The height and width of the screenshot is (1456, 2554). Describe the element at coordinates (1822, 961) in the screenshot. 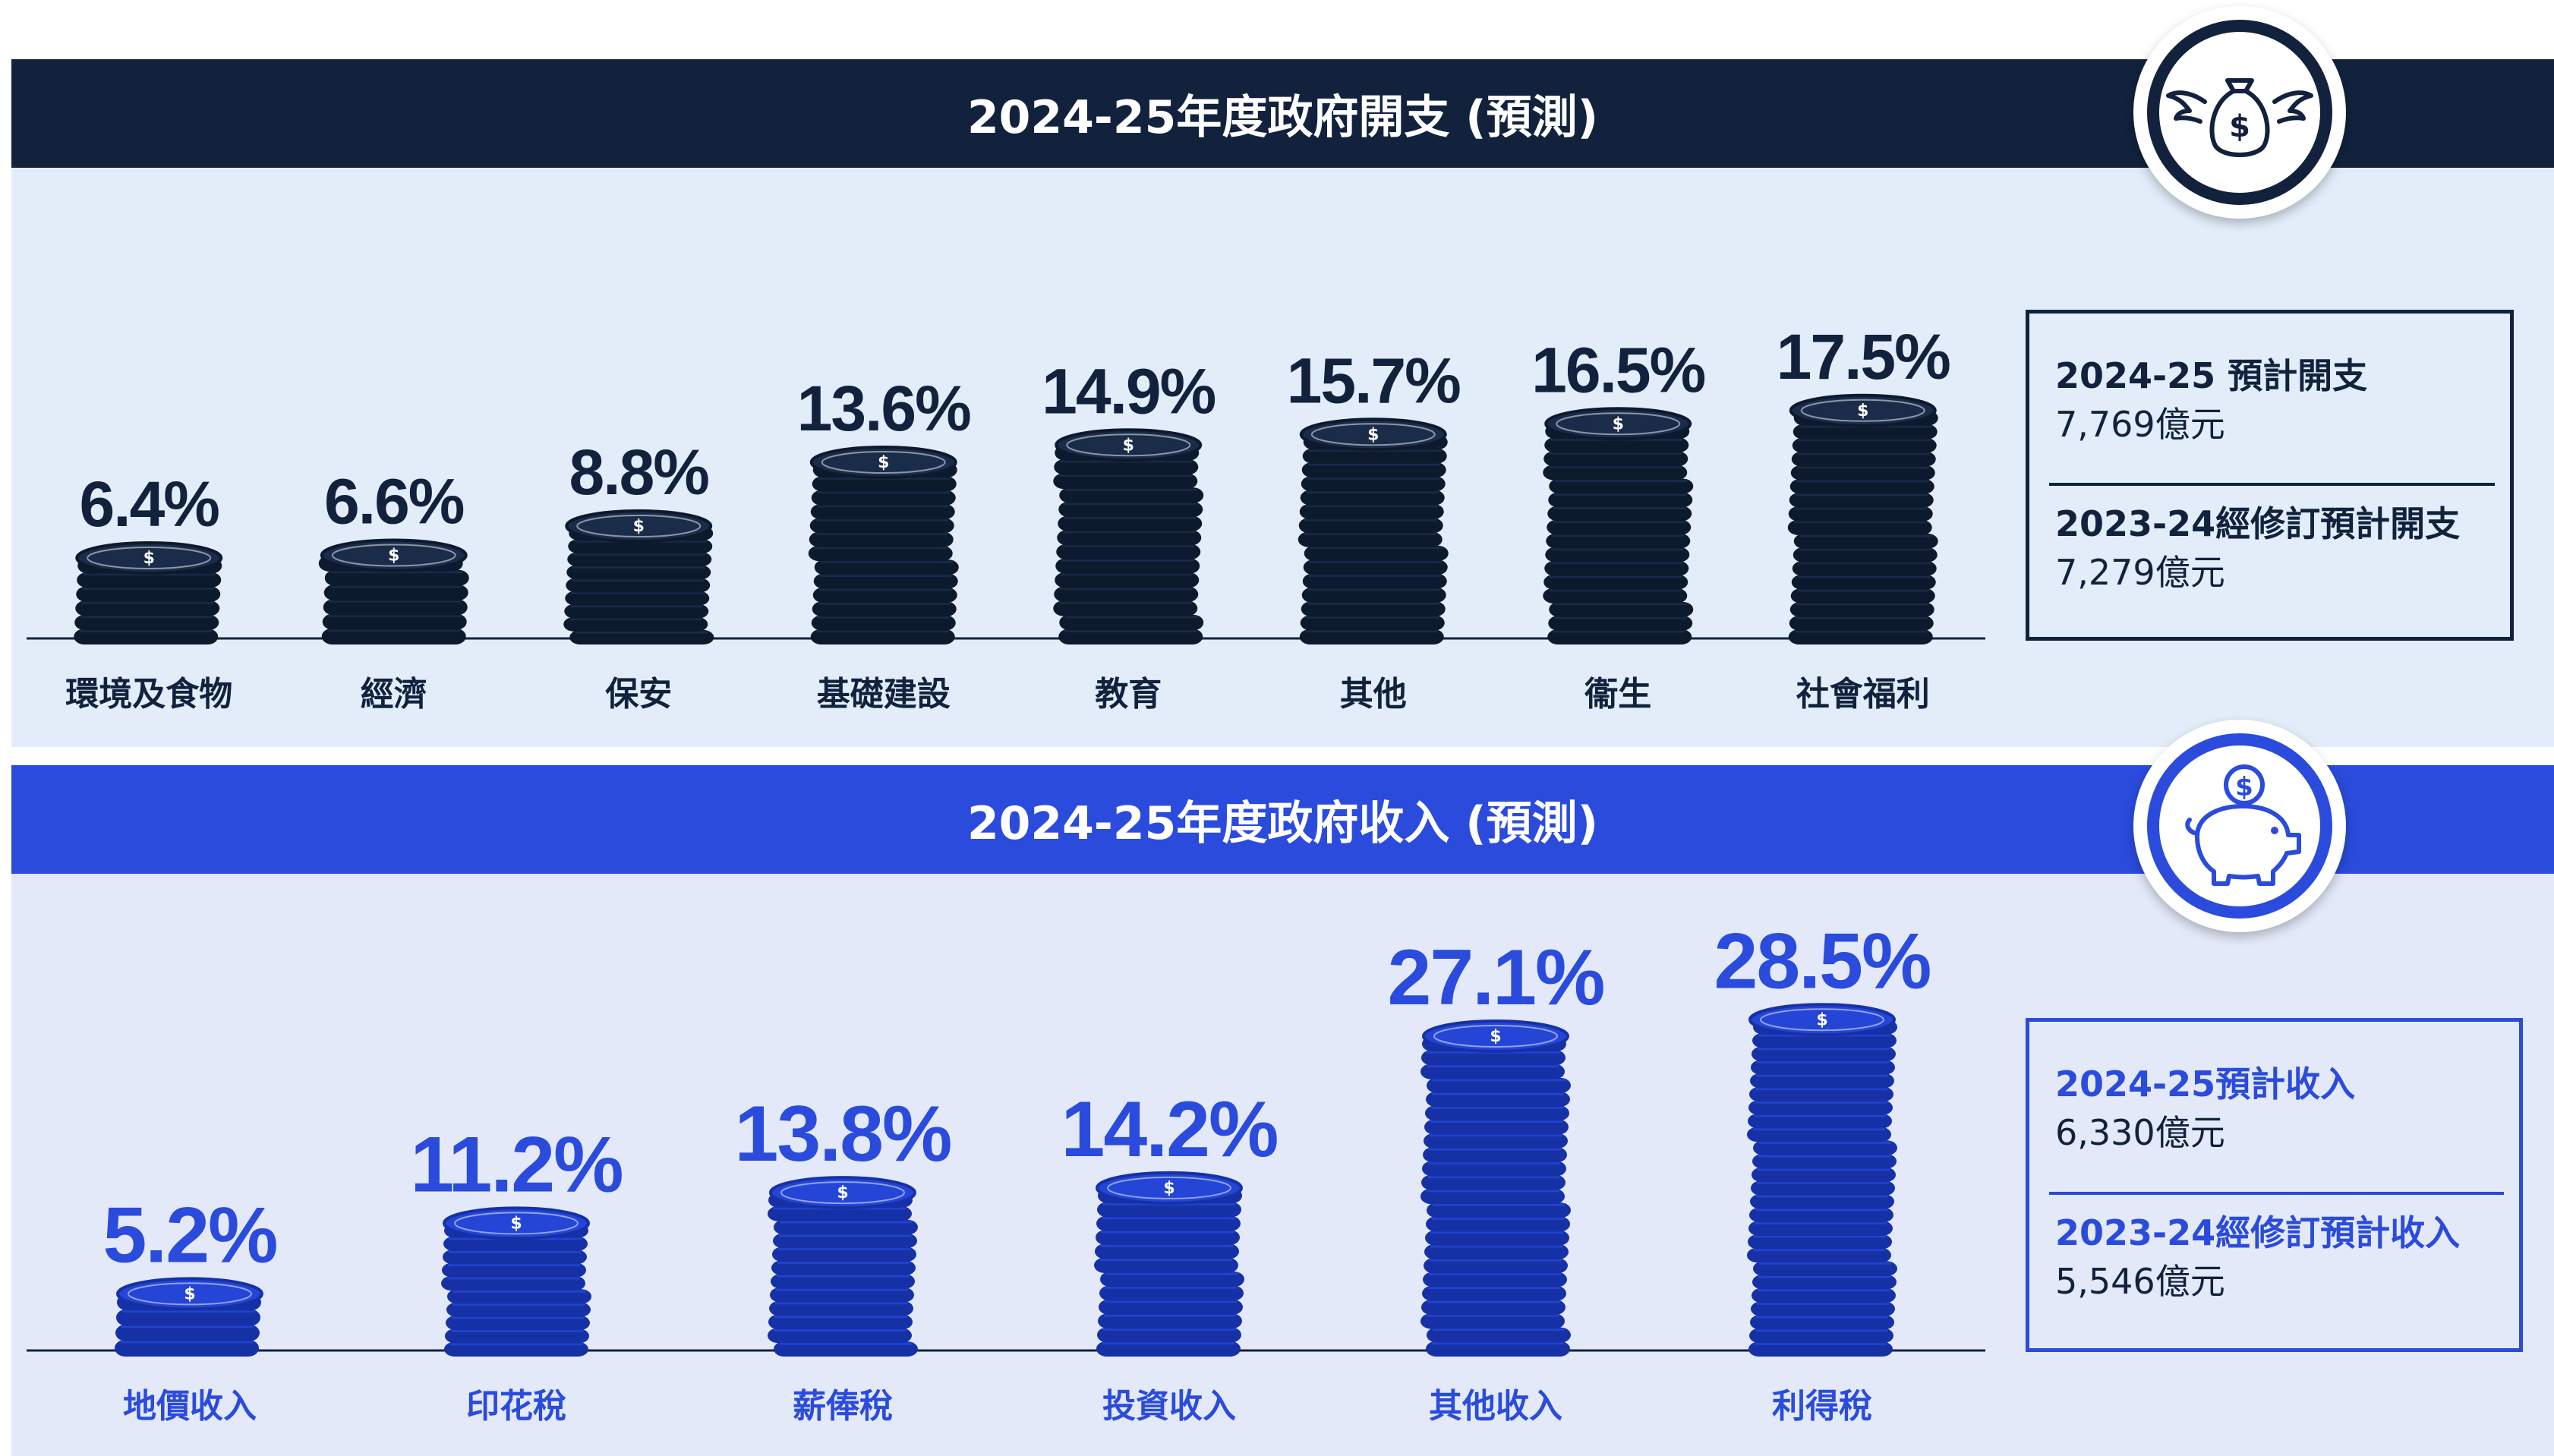

I see `revenue-value-label: 28.5%` at that location.